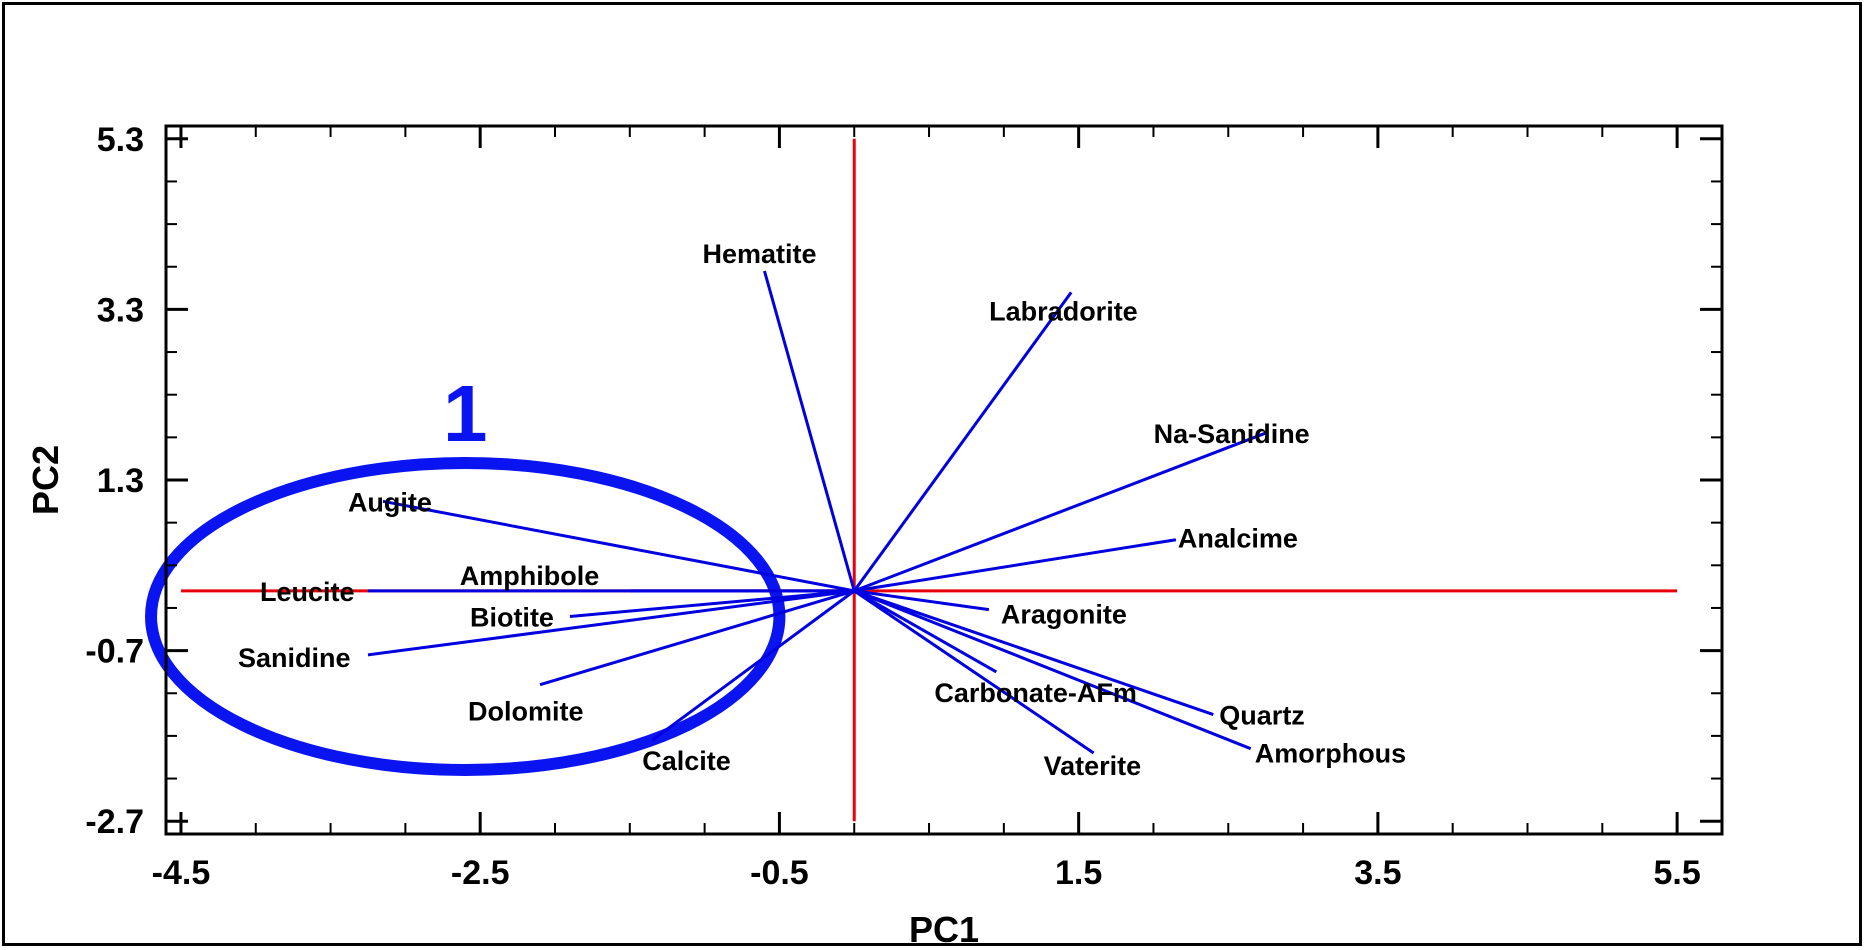 The height and width of the screenshot is (950, 1866). I want to click on vector-na-sanidine, so click(1060, 512).